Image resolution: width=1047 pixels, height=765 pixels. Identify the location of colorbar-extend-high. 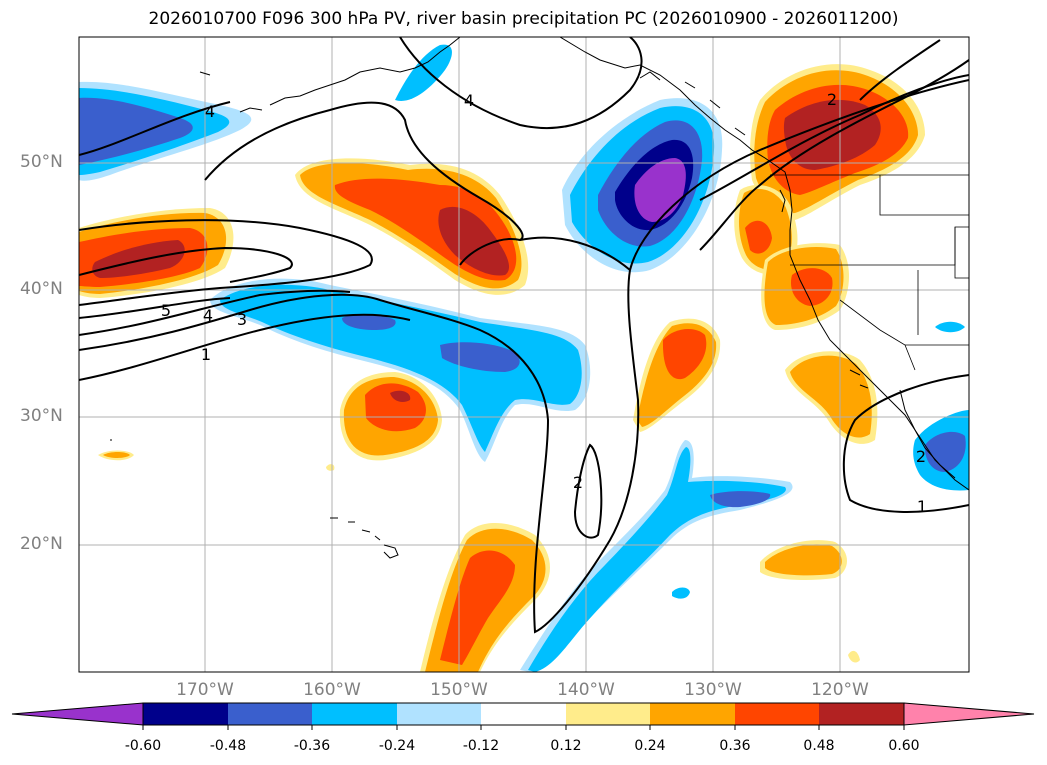
(969, 714).